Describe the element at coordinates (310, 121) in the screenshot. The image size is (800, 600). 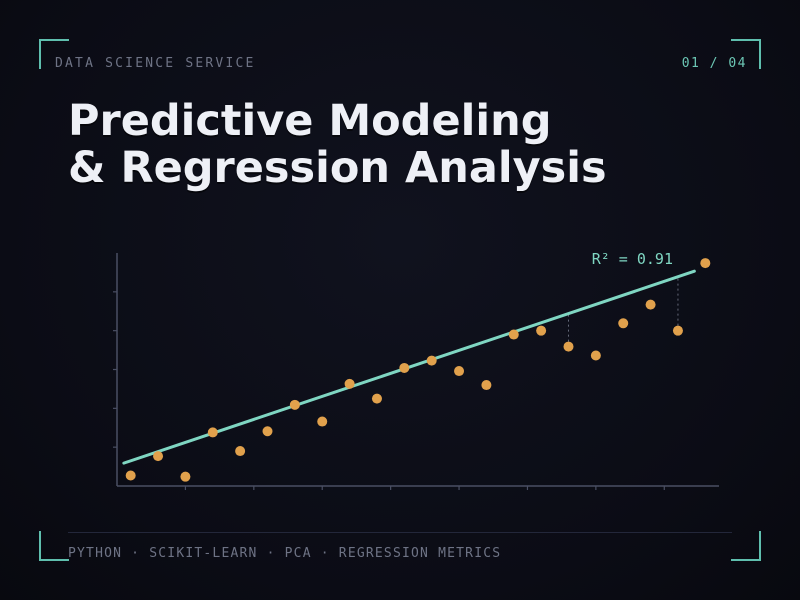
I see `title-line-1: Predictive Modeling` at that location.